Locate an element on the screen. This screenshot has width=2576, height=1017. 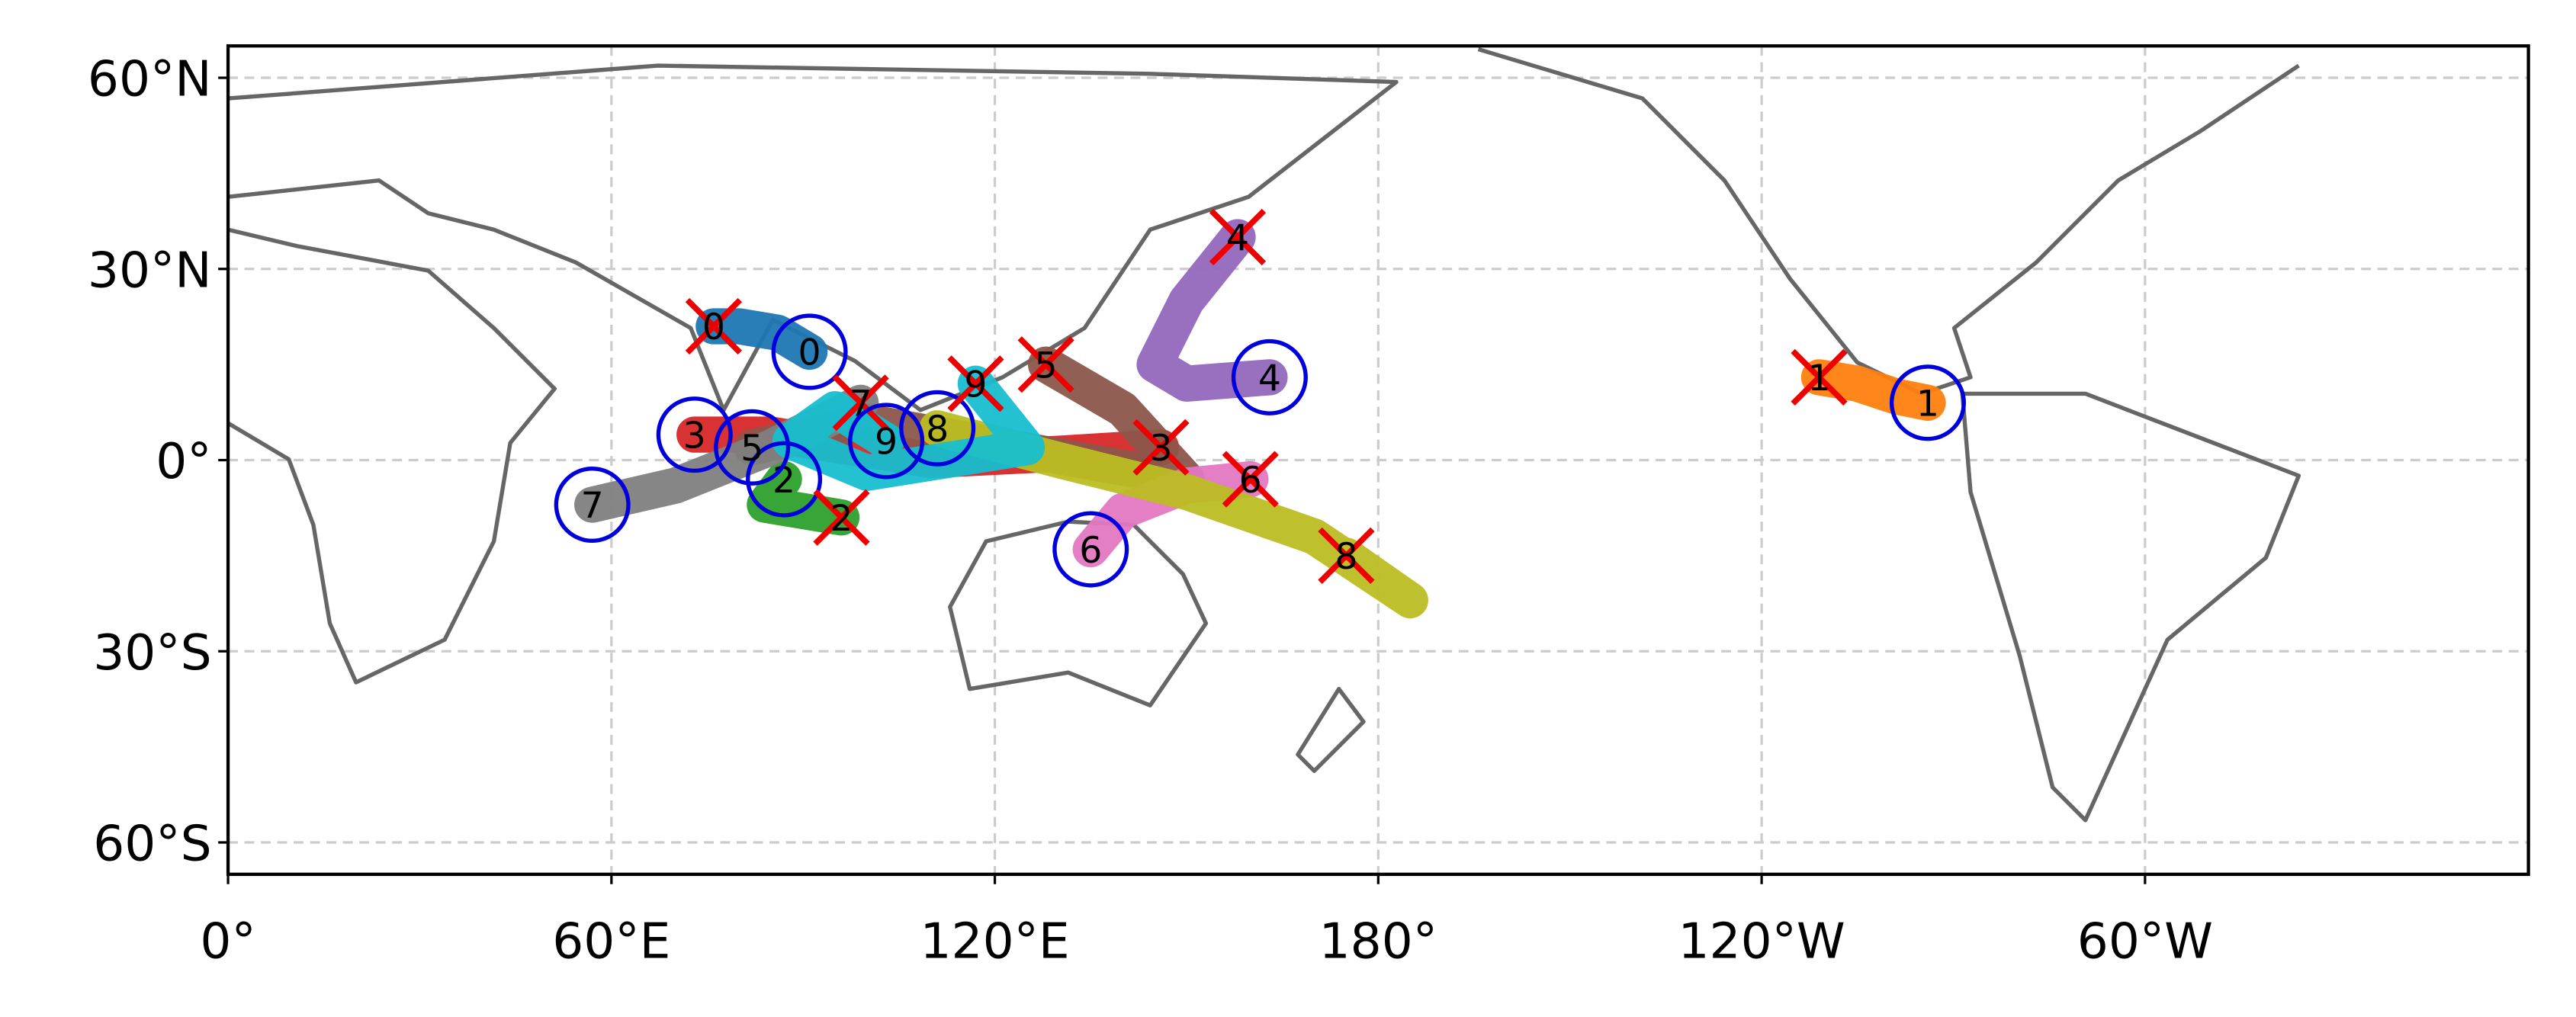
y-tick-label: 30°S is located at coordinates (152, 653).